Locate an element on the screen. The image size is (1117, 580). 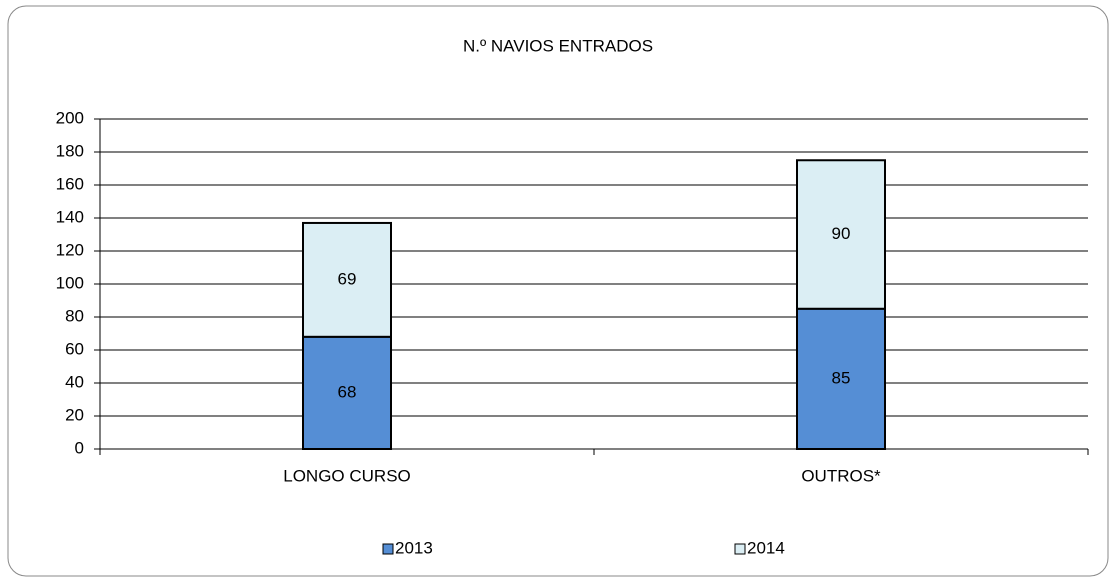
y-tick-label: 140 is located at coordinates (70, 216).